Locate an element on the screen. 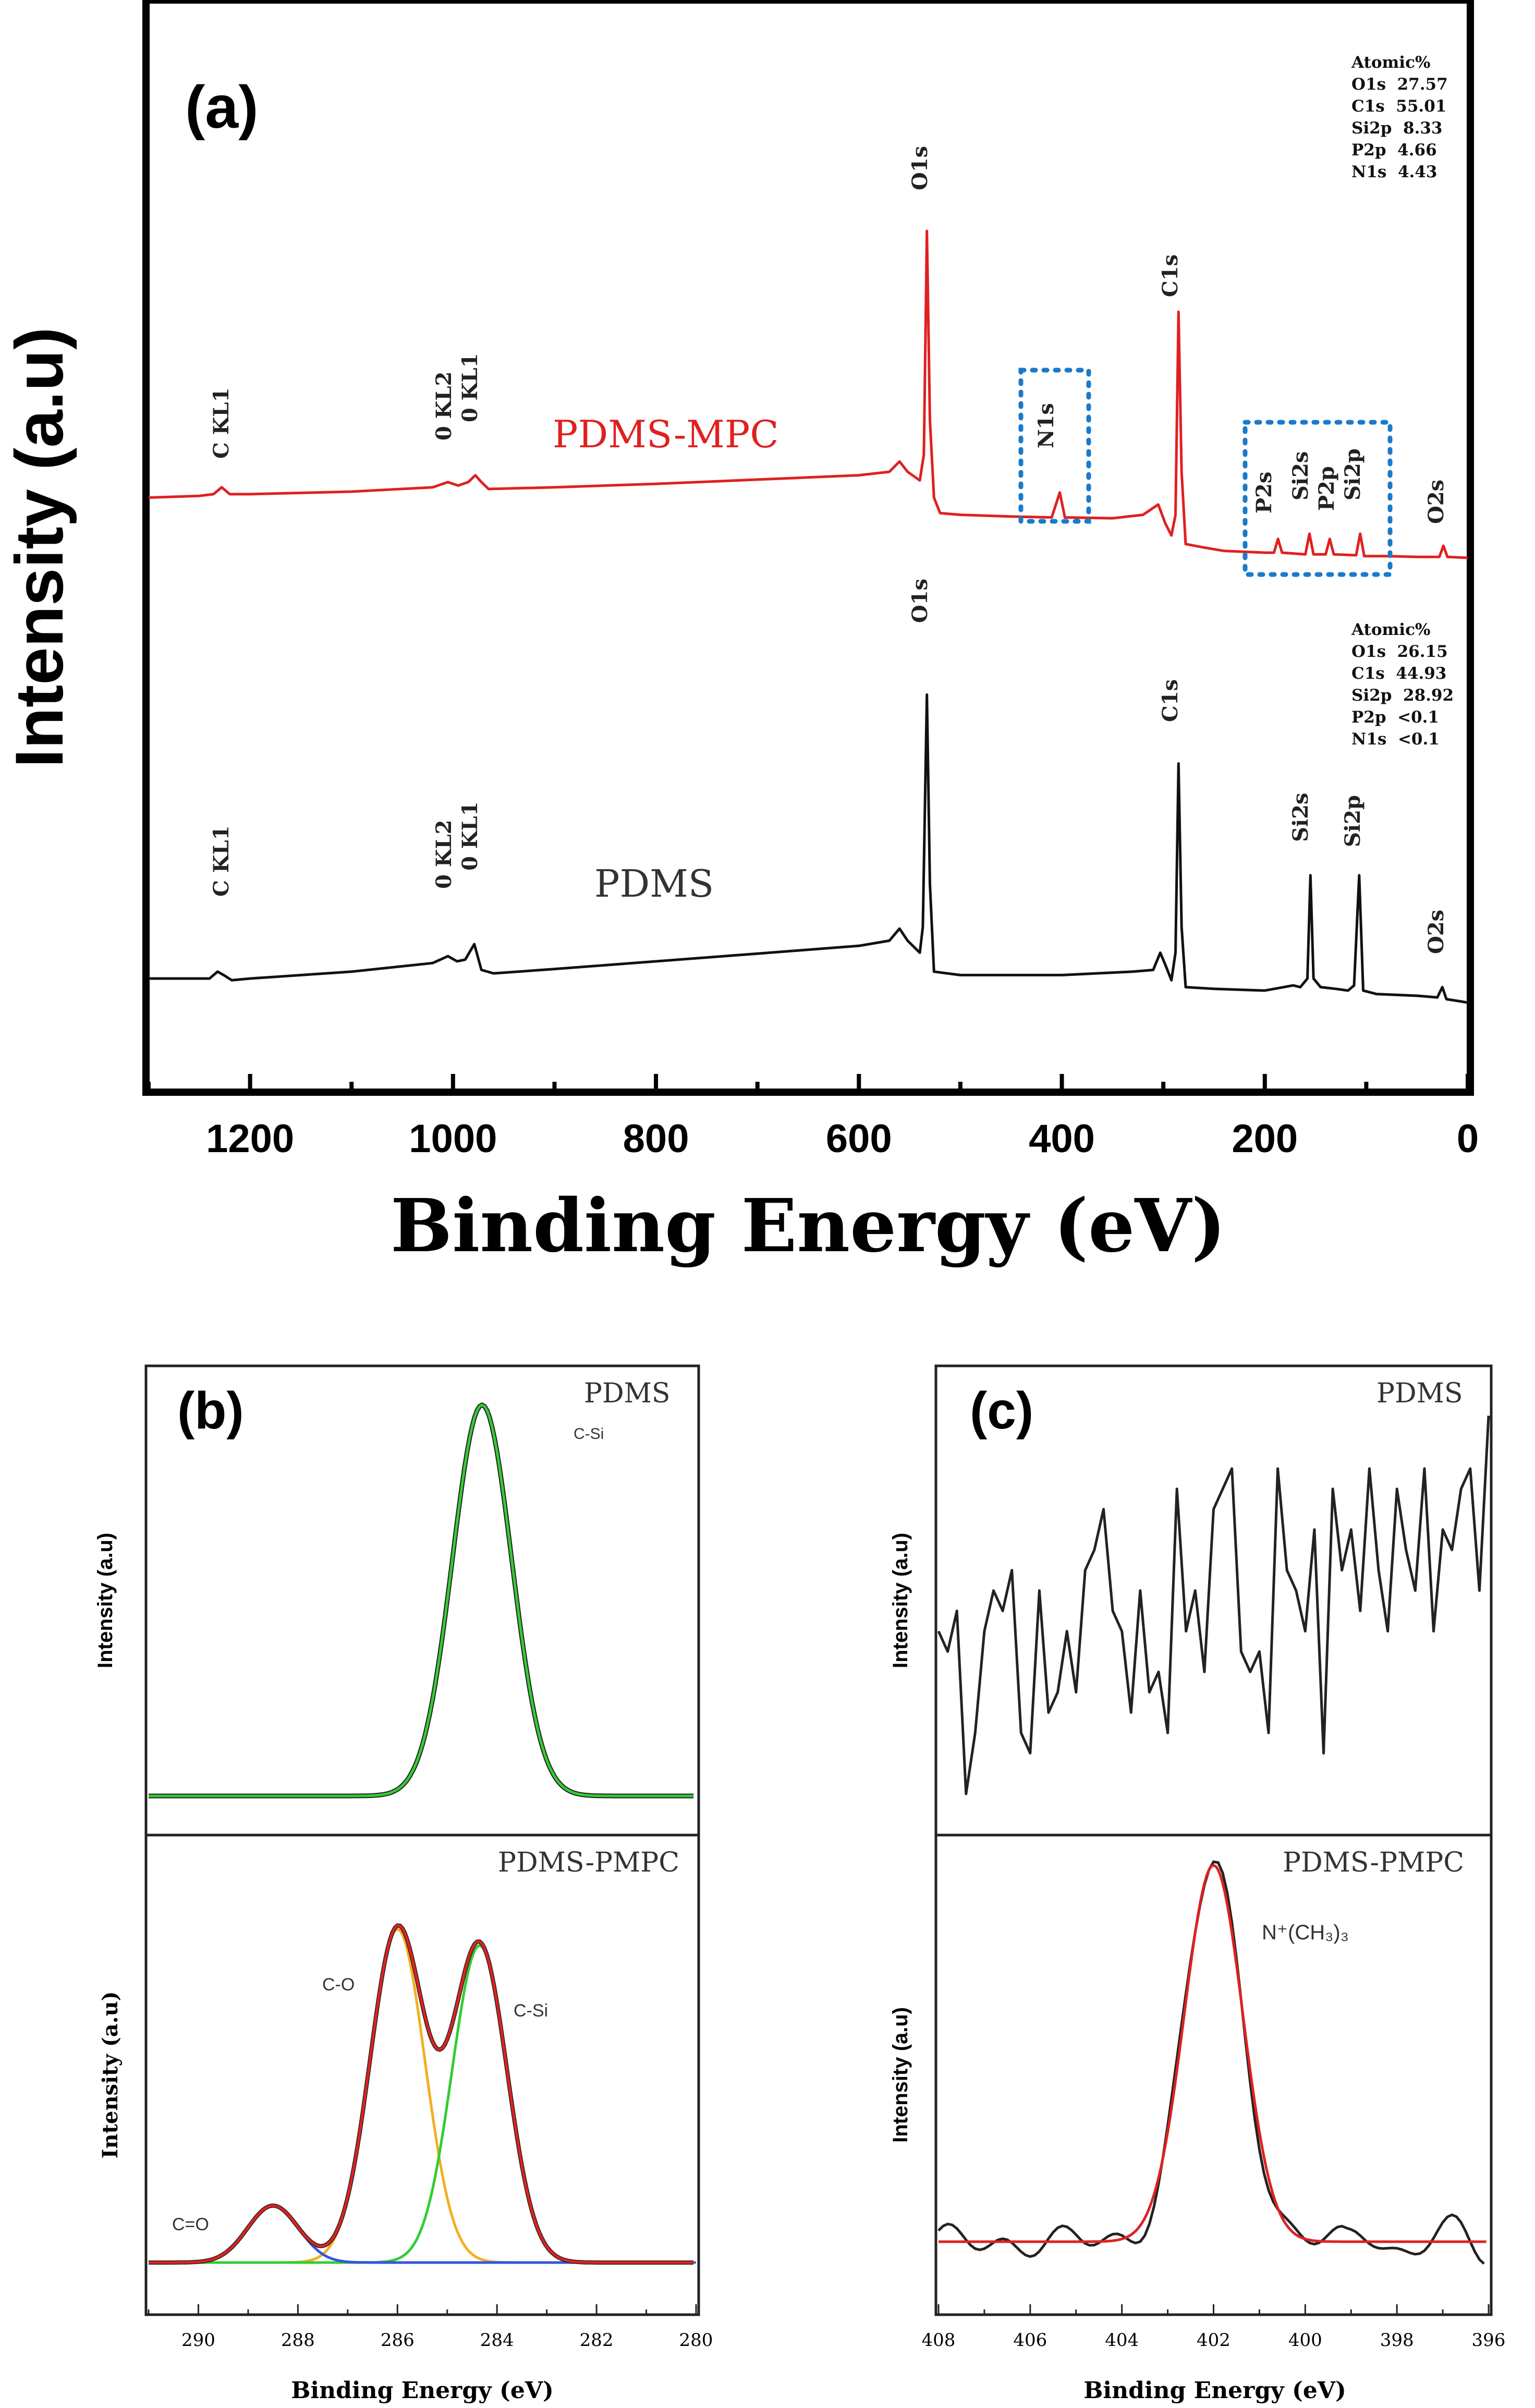 This screenshot has height=2408, width=1535. peak-label-csi: C-Si is located at coordinates (531, 2011).